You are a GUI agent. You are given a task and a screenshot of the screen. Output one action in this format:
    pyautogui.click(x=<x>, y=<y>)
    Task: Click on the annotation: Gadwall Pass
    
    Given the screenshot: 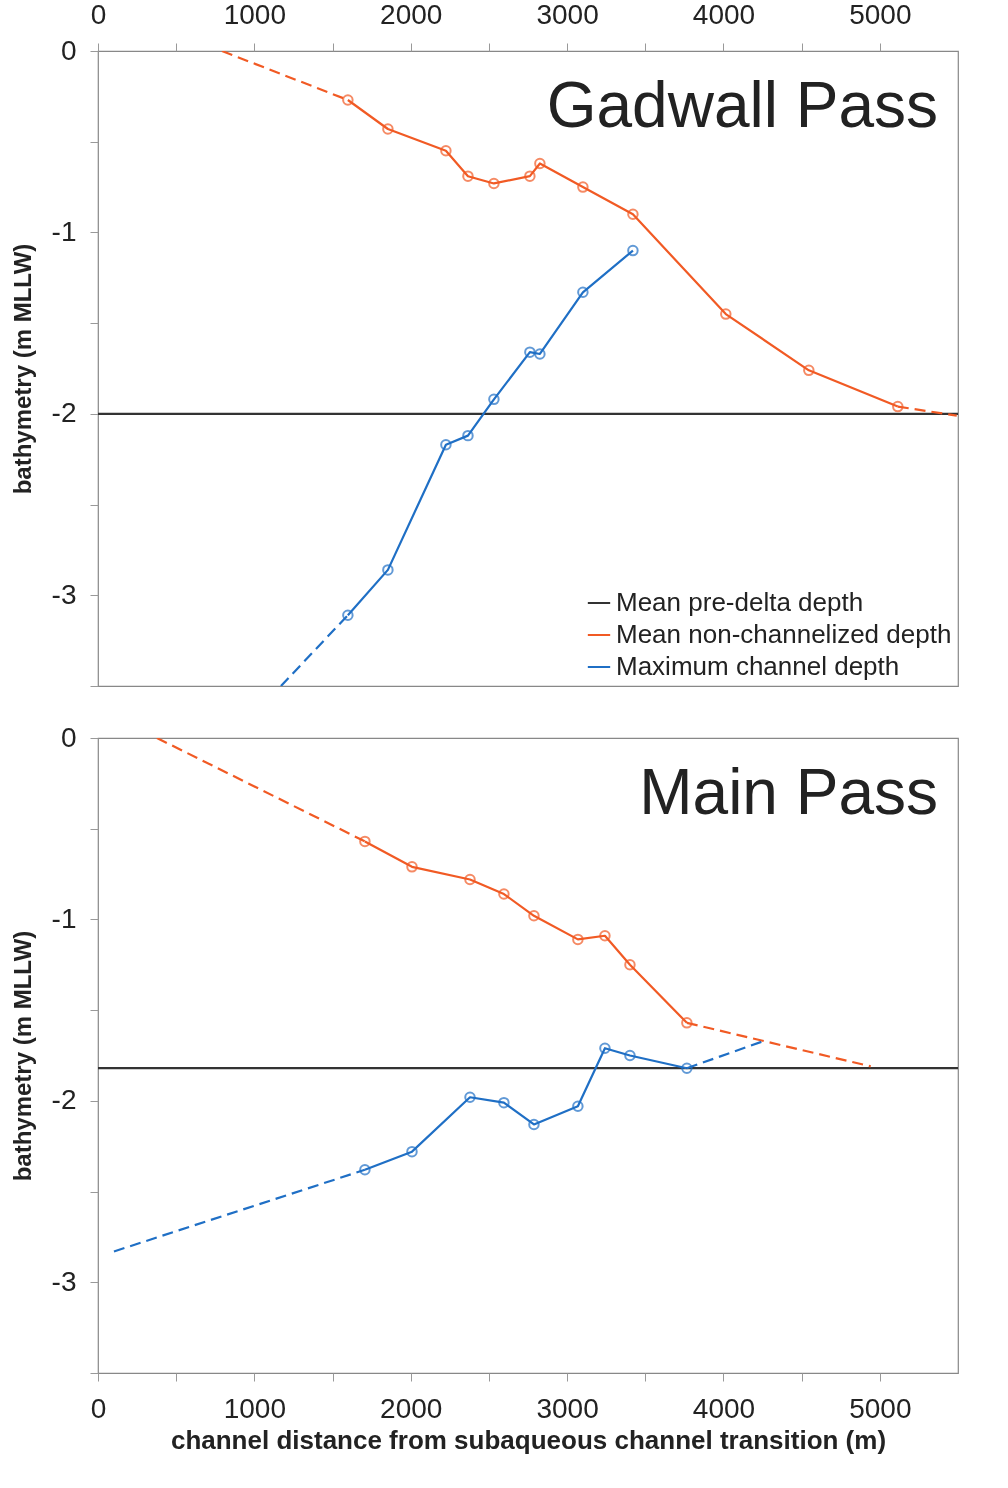 What is the action you would take?
    pyautogui.click(x=742, y=105)
    